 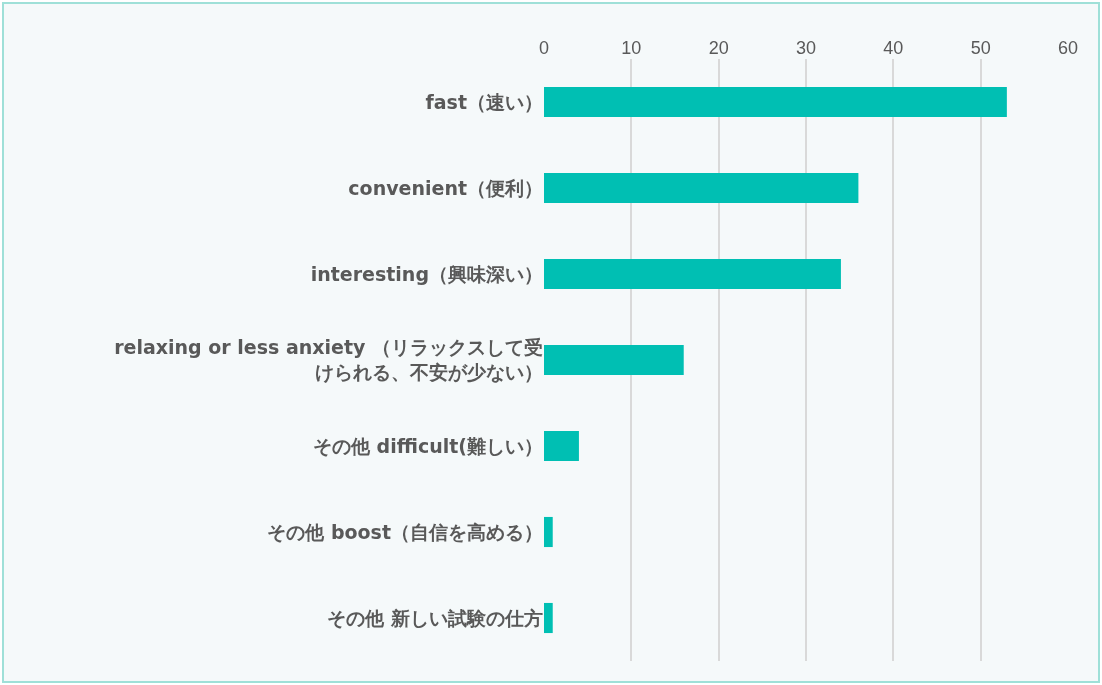 I want to click on x-tick-label: 50, so click(x=980, y=48).